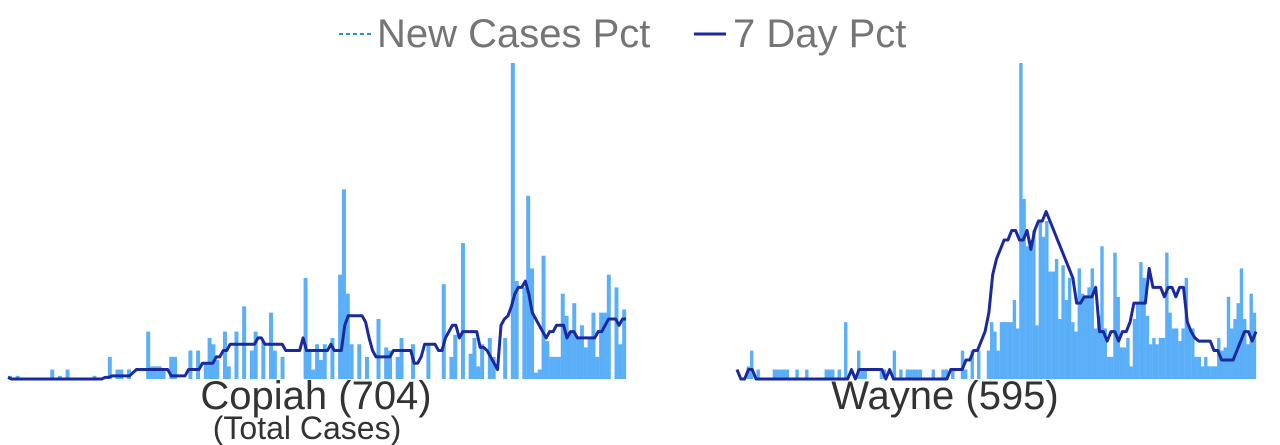 The height and width of the screenshot is (445, 1280). I want to click on legend-seven-day-label: 7 Day Pct, so click(819, 34).